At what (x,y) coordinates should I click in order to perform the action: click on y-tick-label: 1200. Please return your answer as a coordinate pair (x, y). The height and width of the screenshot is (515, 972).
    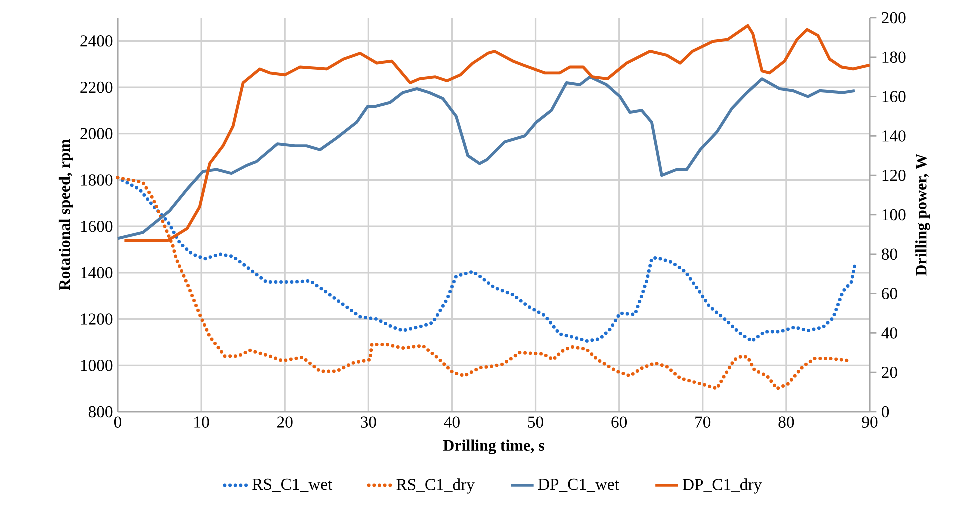
    Looking at the image, I should click on (97, 319).